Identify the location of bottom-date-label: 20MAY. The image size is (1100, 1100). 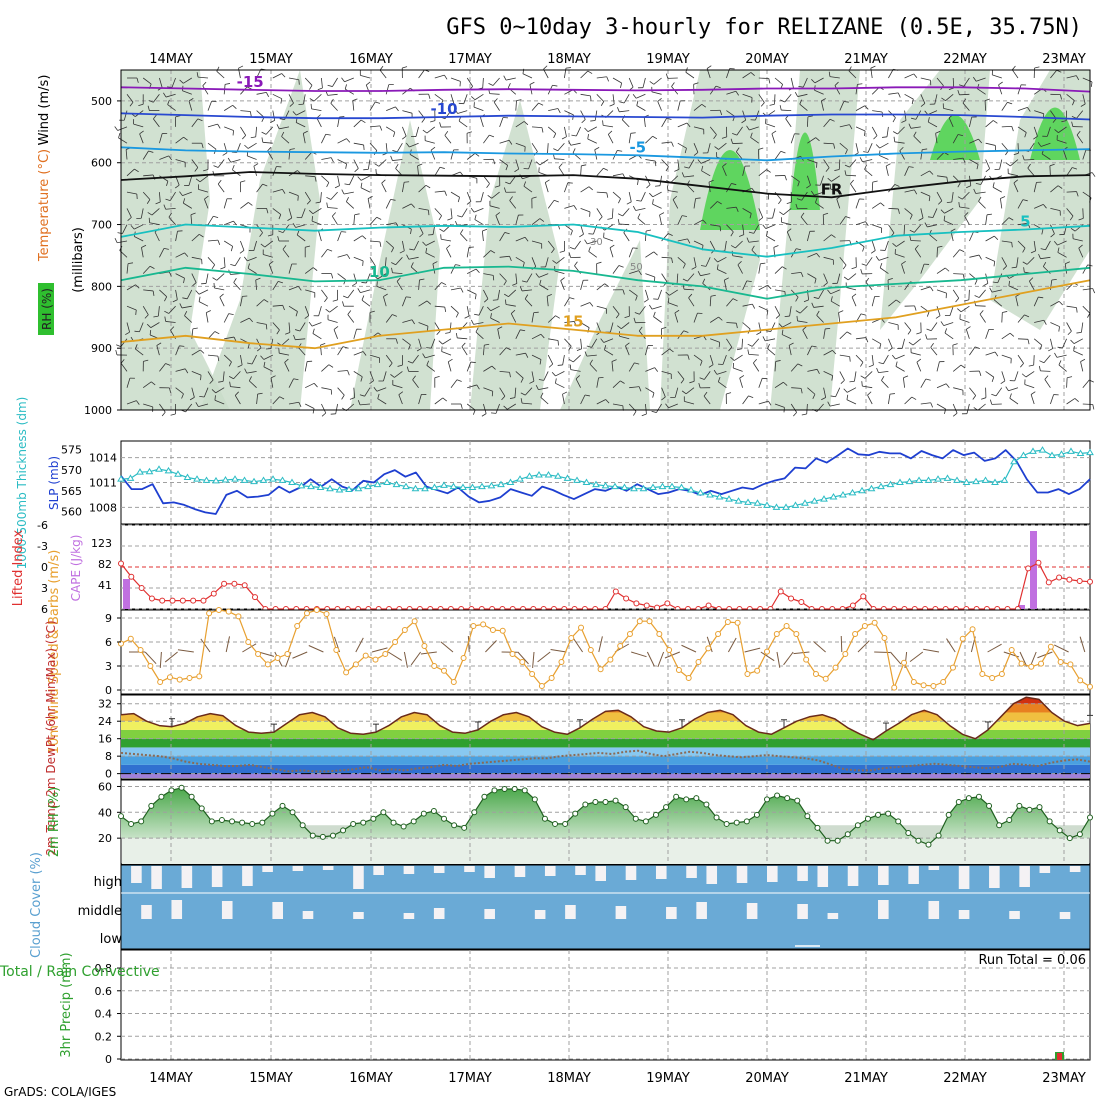
(767, 1078).